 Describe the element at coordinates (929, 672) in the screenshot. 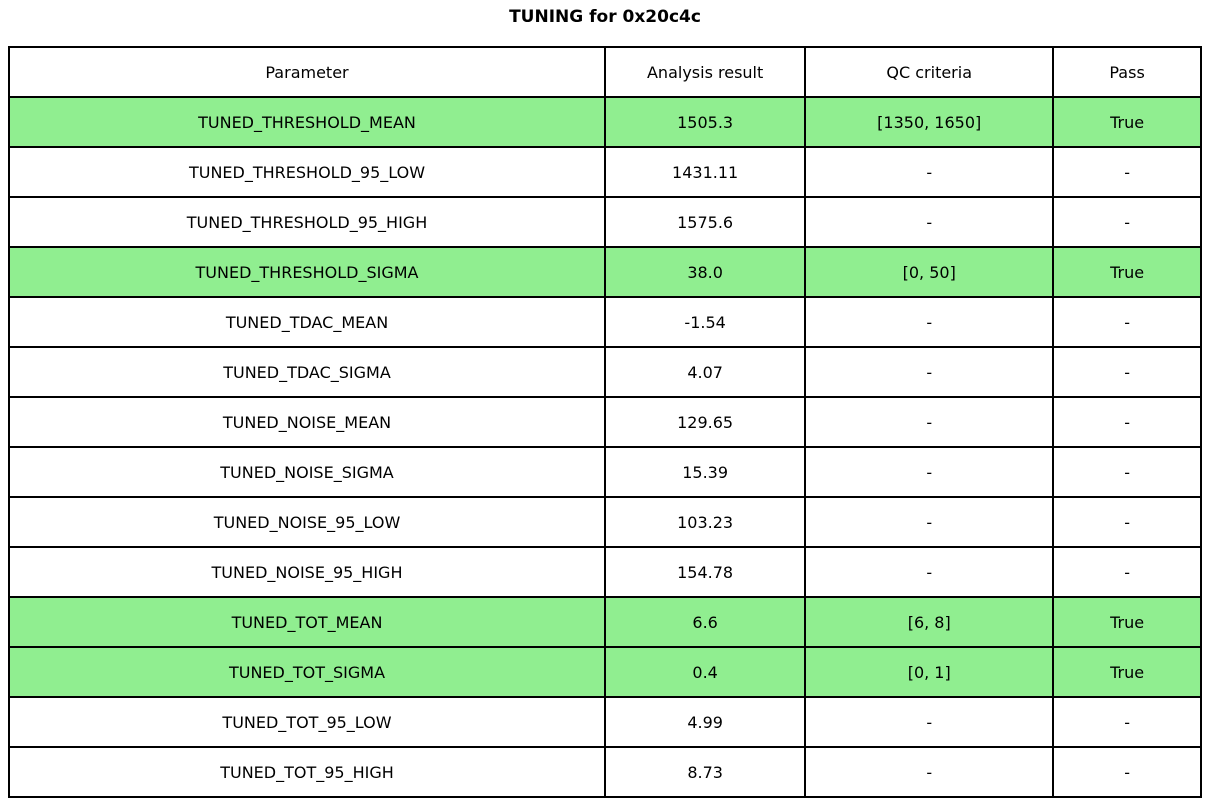

I see `cell-qc-criteria: [0, 1]` at that location.